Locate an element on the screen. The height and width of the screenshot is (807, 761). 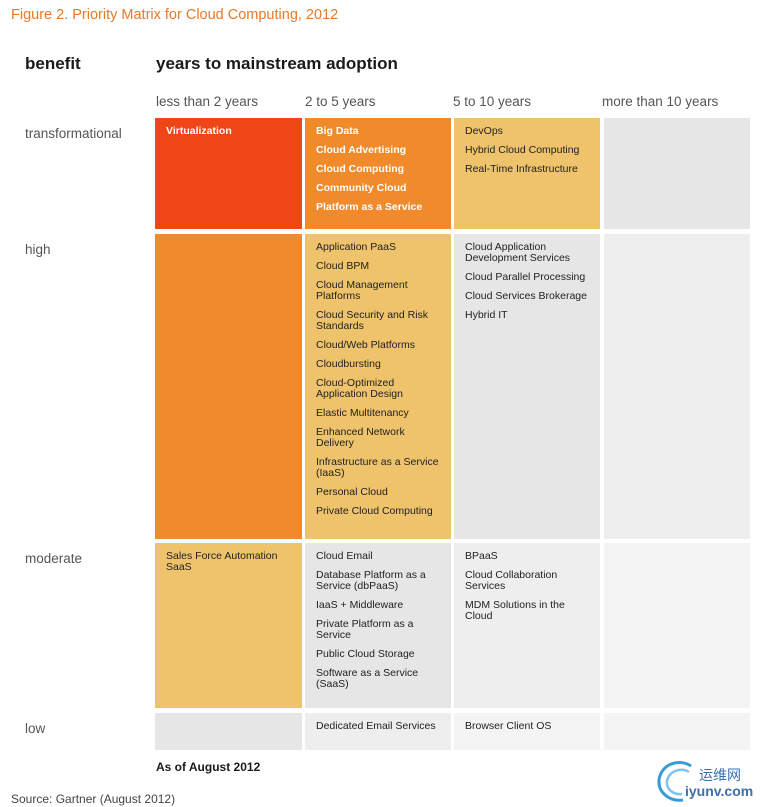
matrix-cell-3-1: Dedicated Email Services is located at coordinates (378, 731).